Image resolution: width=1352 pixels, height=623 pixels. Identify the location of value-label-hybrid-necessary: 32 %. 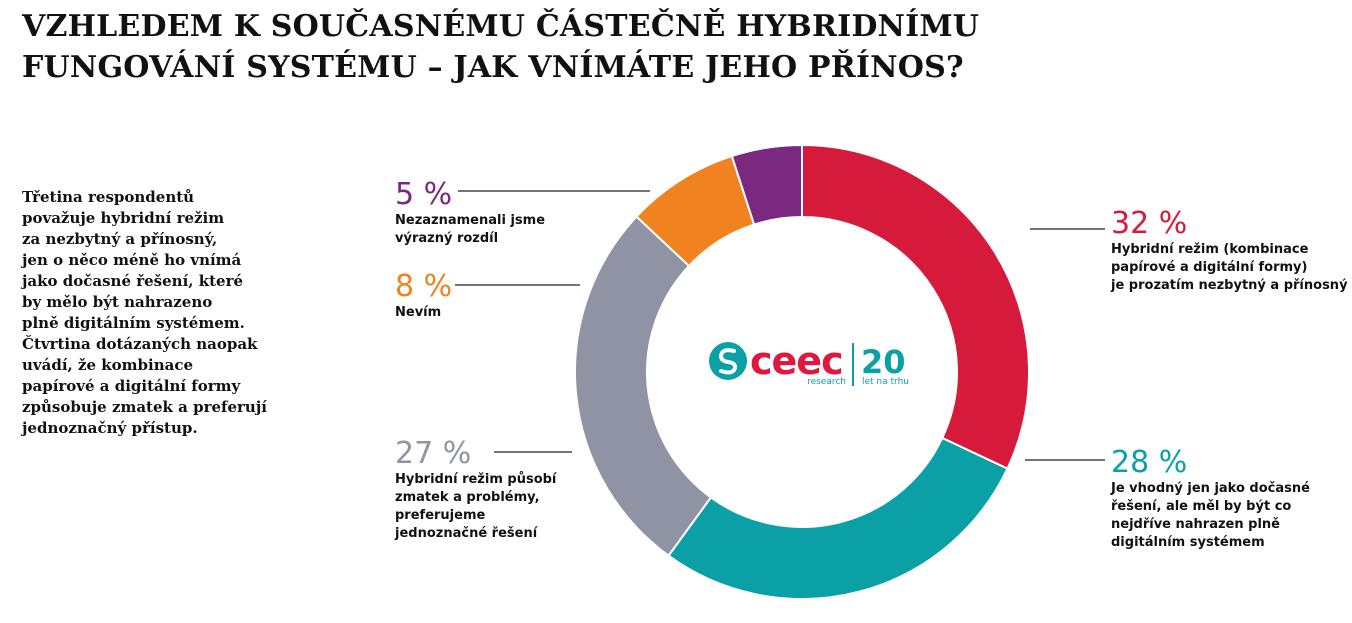
(1149, 223).